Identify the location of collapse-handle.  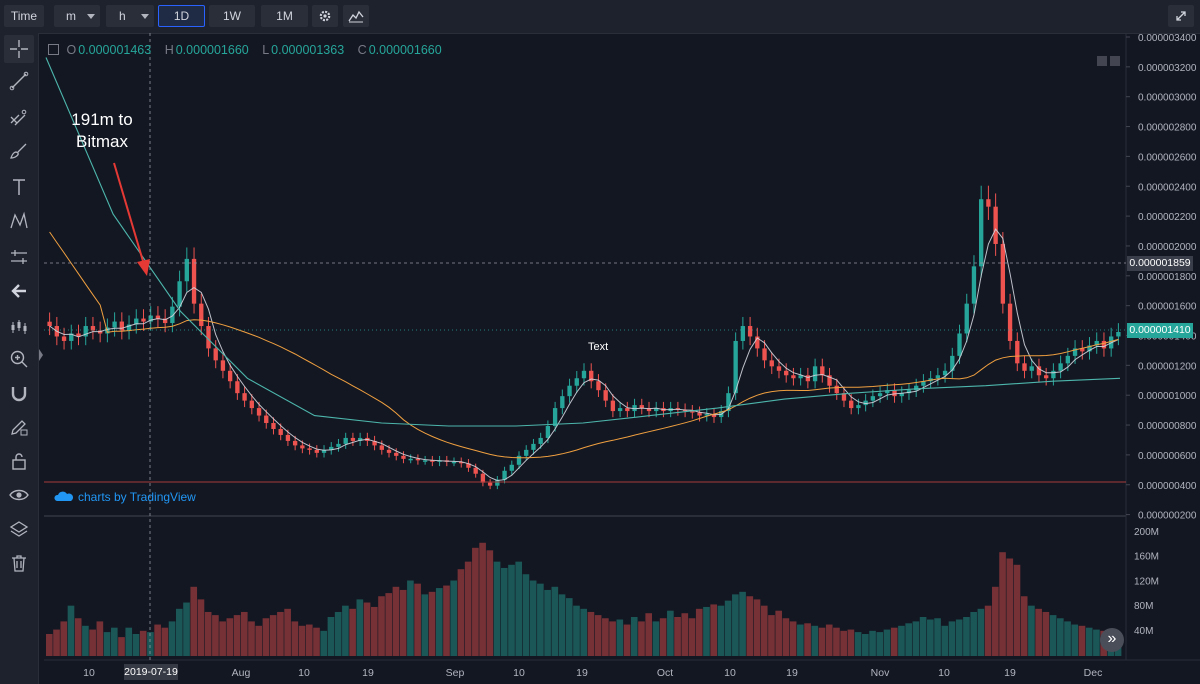
(41, 355).